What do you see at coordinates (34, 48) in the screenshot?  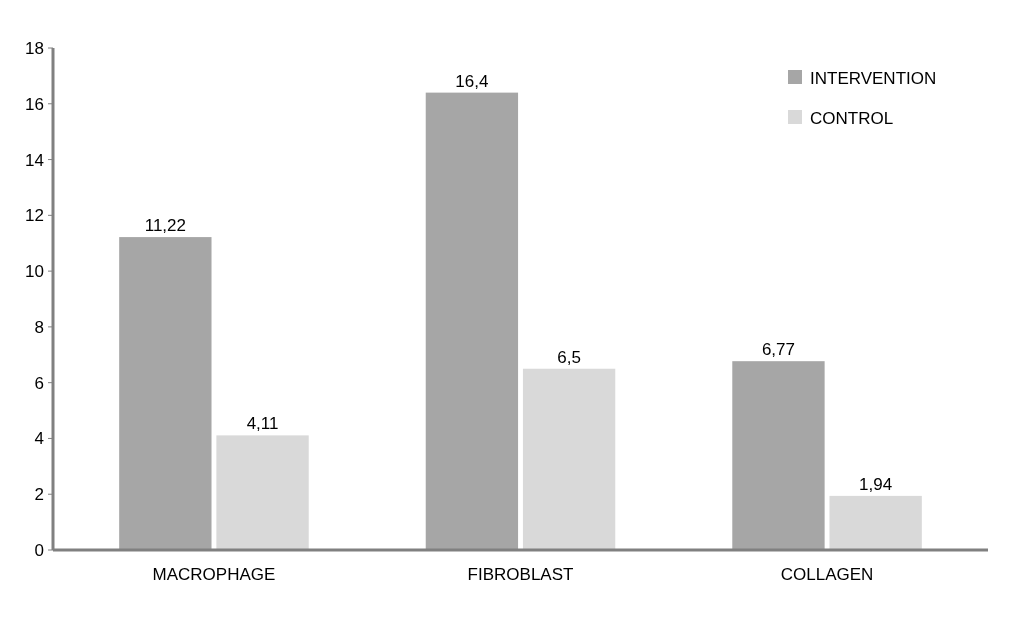 I see `y-tick-label: 18` at bounding box center [34, 48].